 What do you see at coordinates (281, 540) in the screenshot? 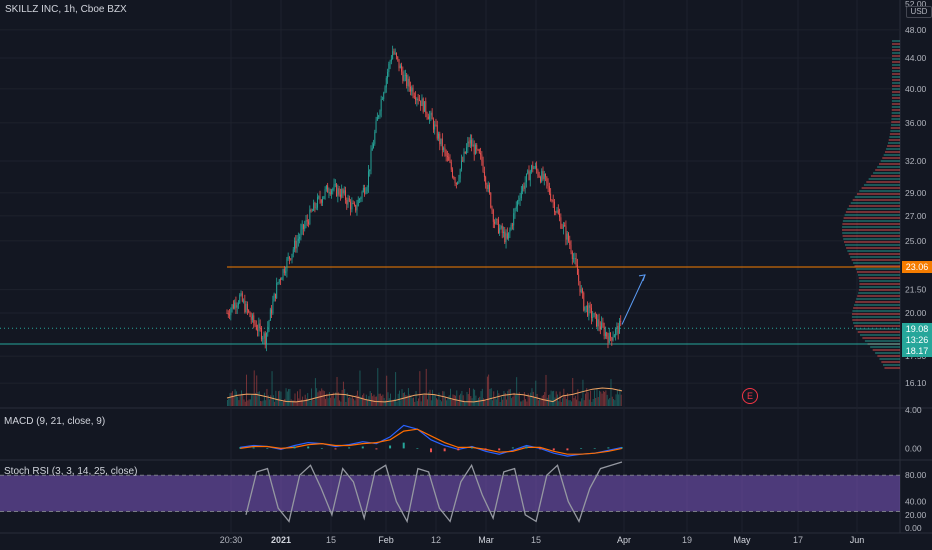
I see `time-tick-label: 2021` at bounding box center [281, 540].